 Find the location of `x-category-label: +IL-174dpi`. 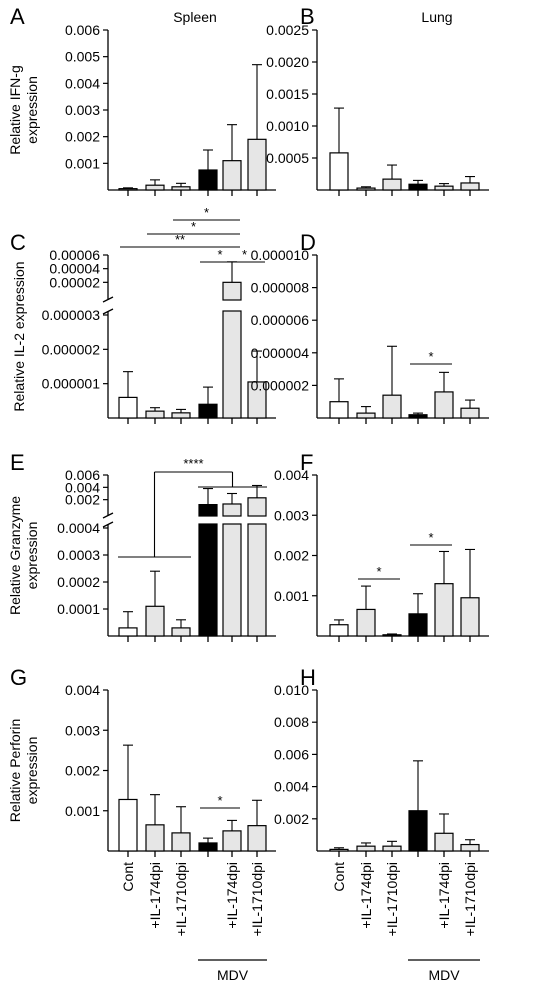

x-category-label: +IL-174dpi is located at coordinates (232, 895).